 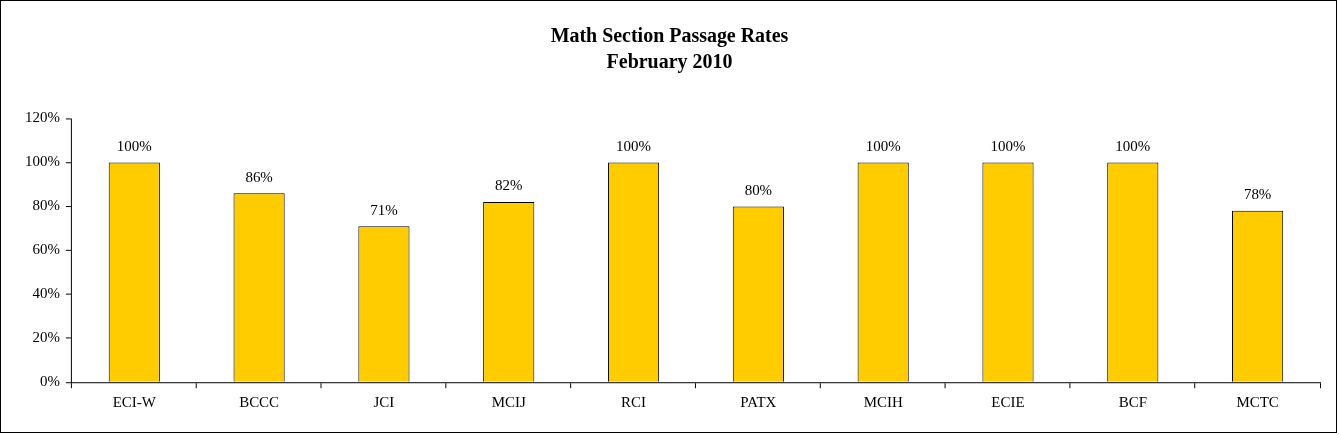 I want to click on x-tick-label: BCCC, so click(x=259, y=402).